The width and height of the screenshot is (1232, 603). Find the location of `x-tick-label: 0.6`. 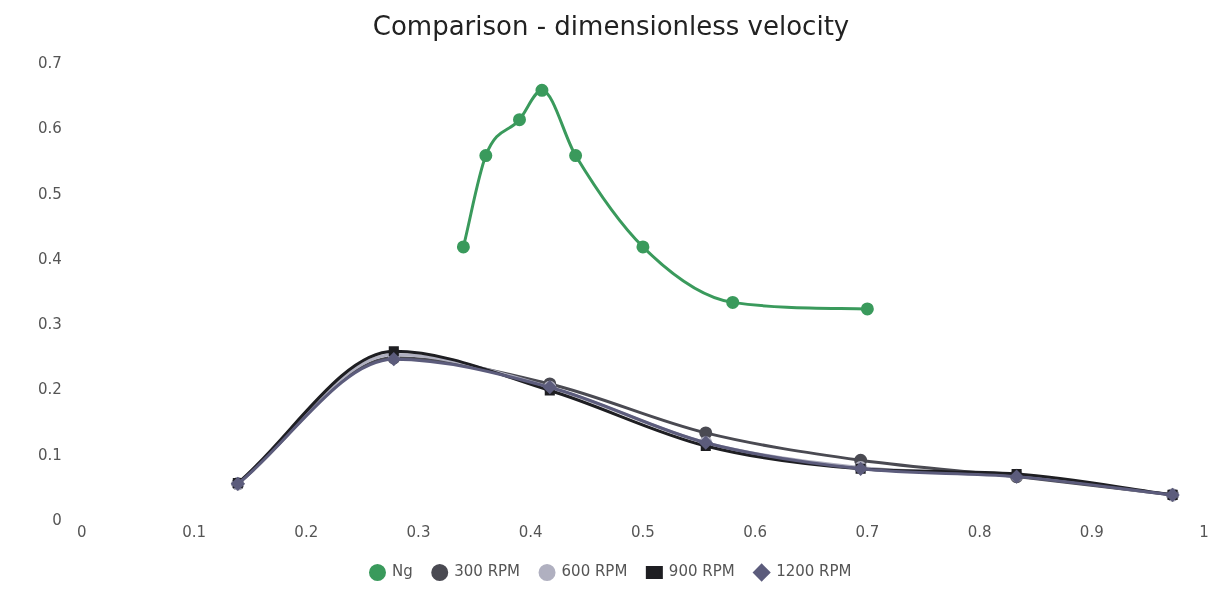

x-tick-label: 0.6 is located at coordinates (755, 531).